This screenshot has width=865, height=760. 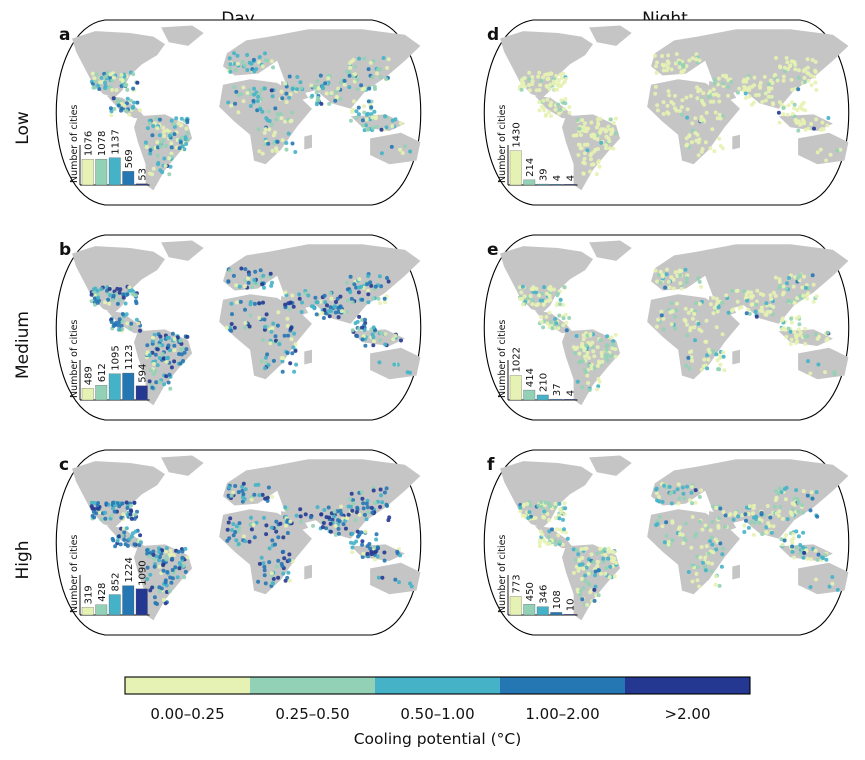 What do you see at coordinates (345, 69) in the screenshot?
I see `land-asia` at bounding box center [345, 69].